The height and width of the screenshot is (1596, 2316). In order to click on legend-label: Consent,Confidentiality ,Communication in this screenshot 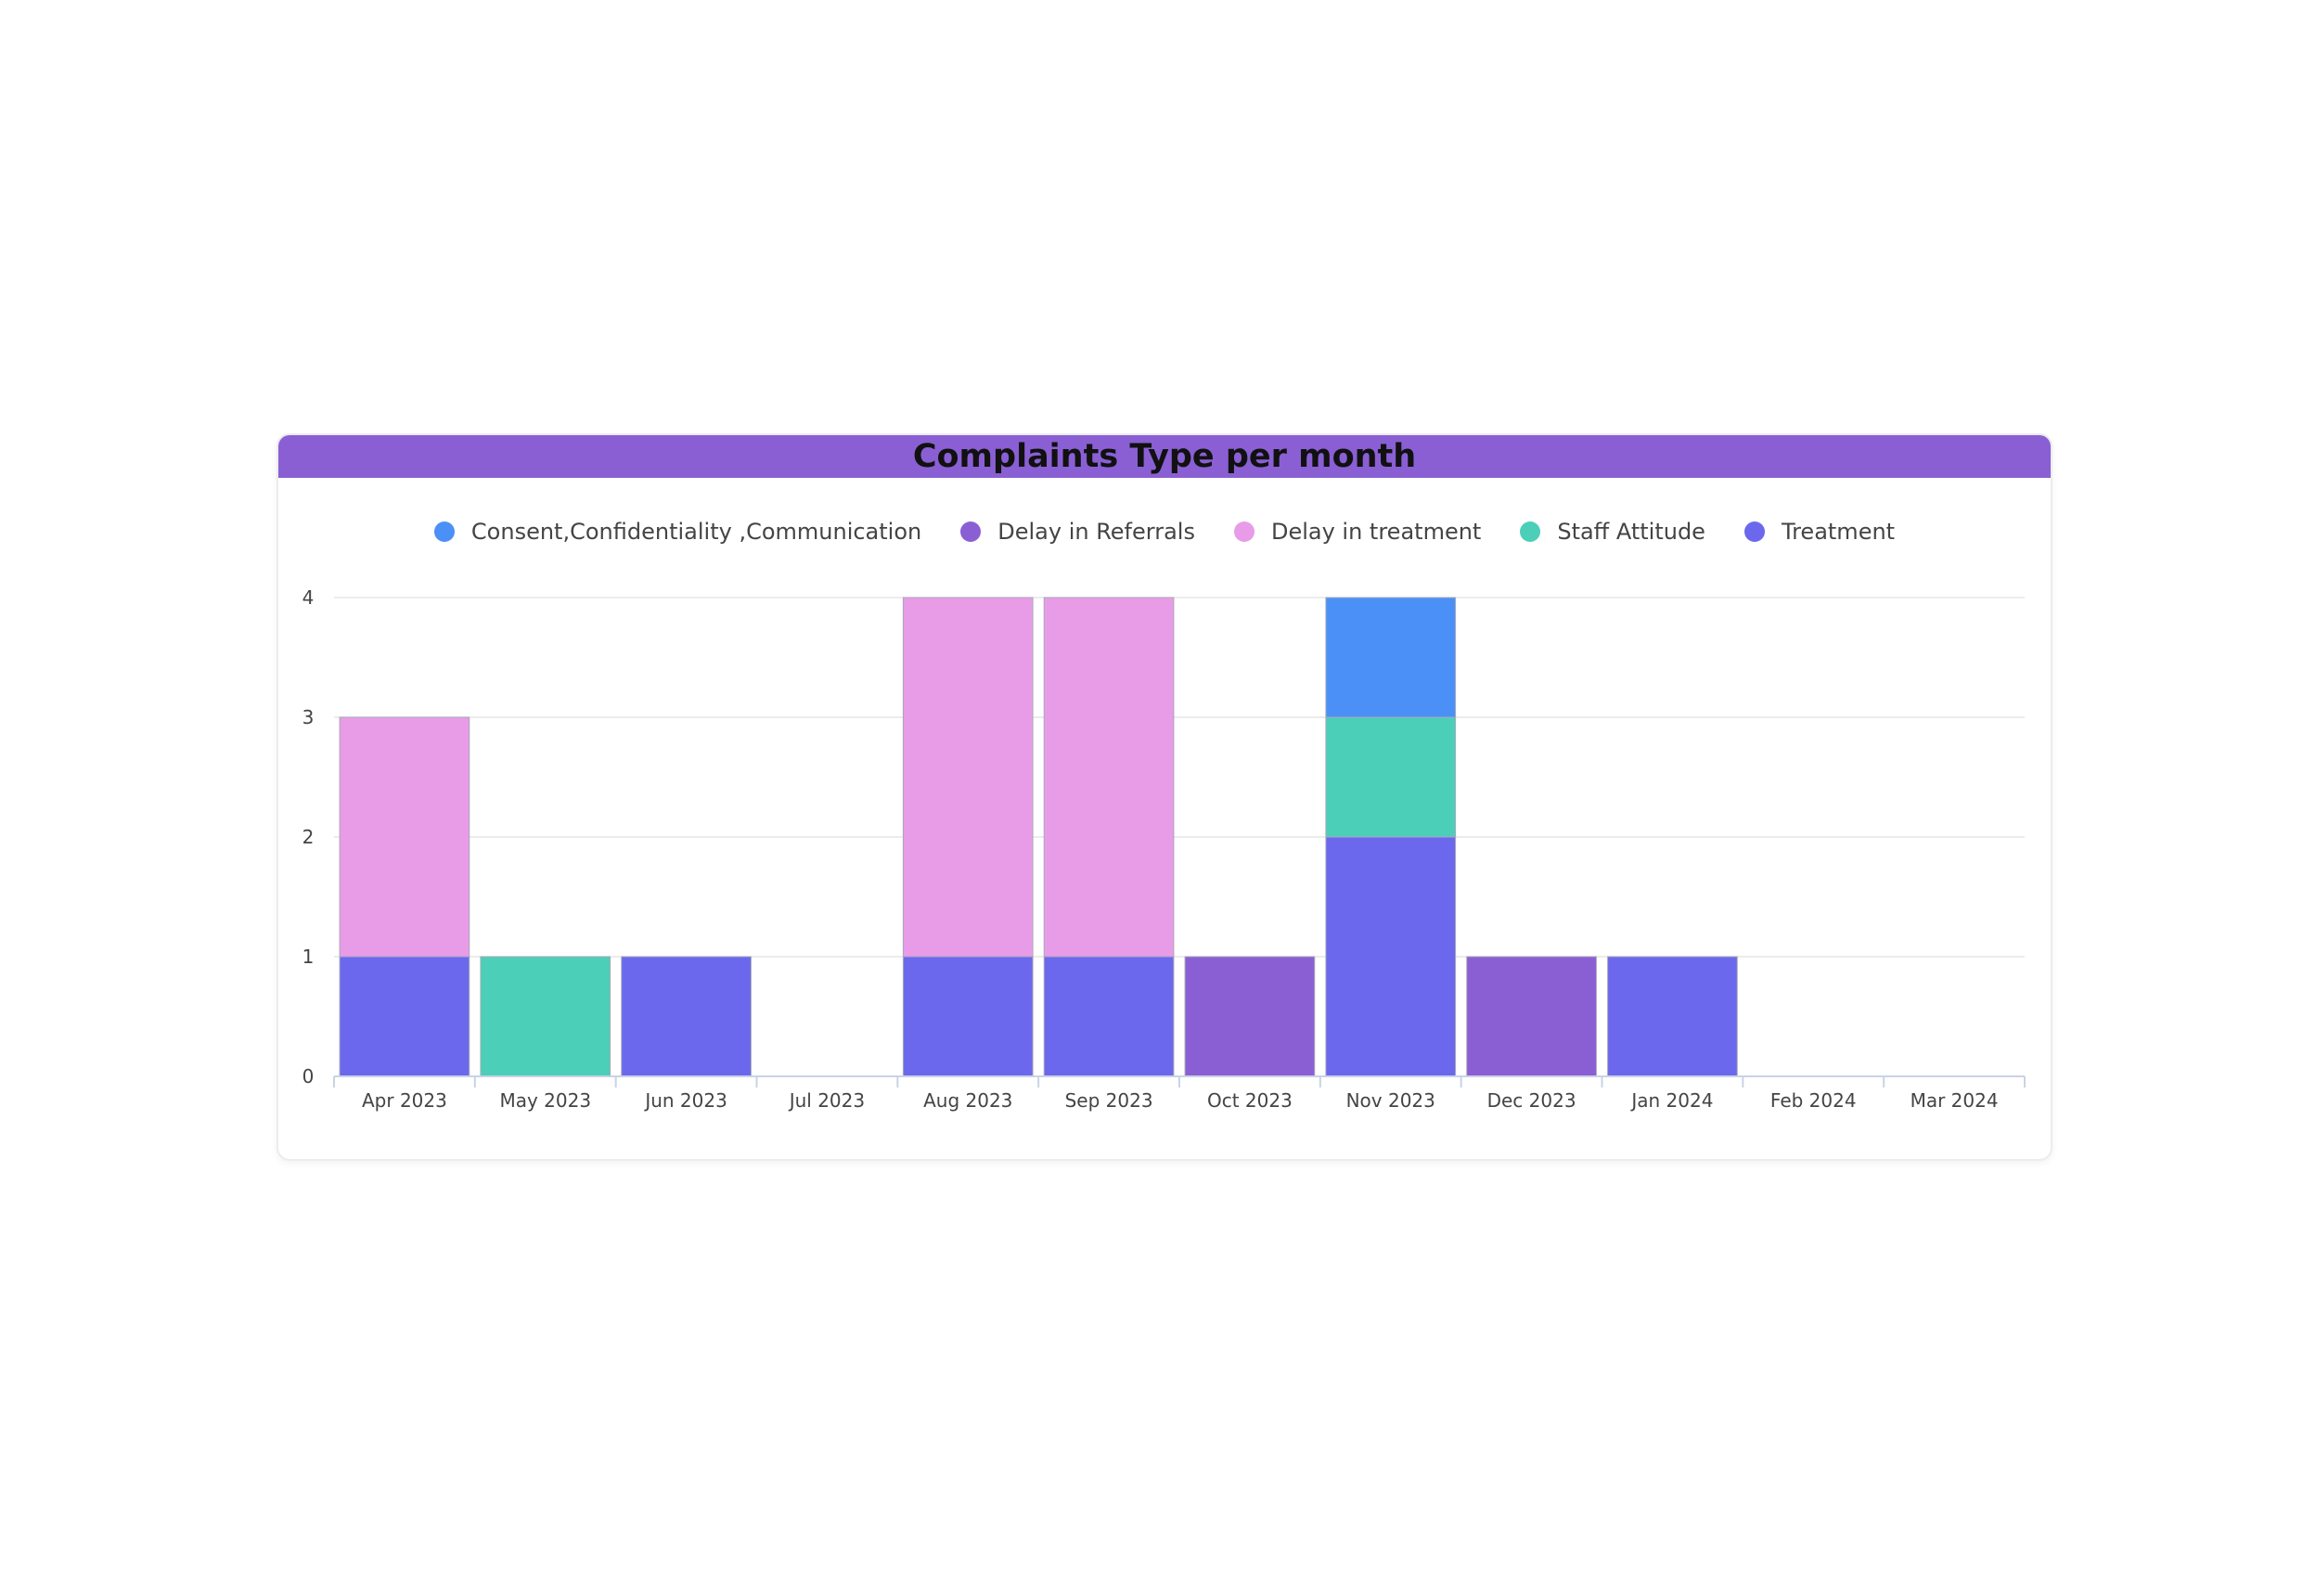, I will do `click(696, 532)`.